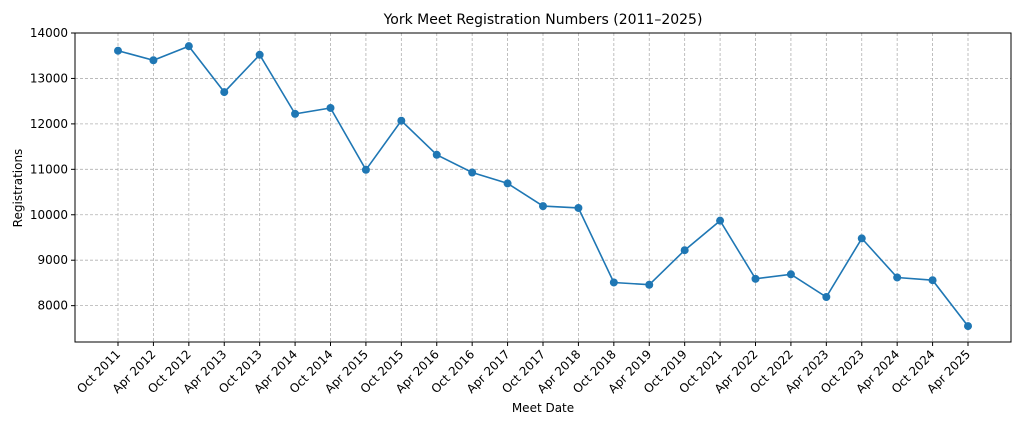 The width and height of the screenshot is (1024, 427). I want to click on y-tick-label: 14000, so click(49, 33).